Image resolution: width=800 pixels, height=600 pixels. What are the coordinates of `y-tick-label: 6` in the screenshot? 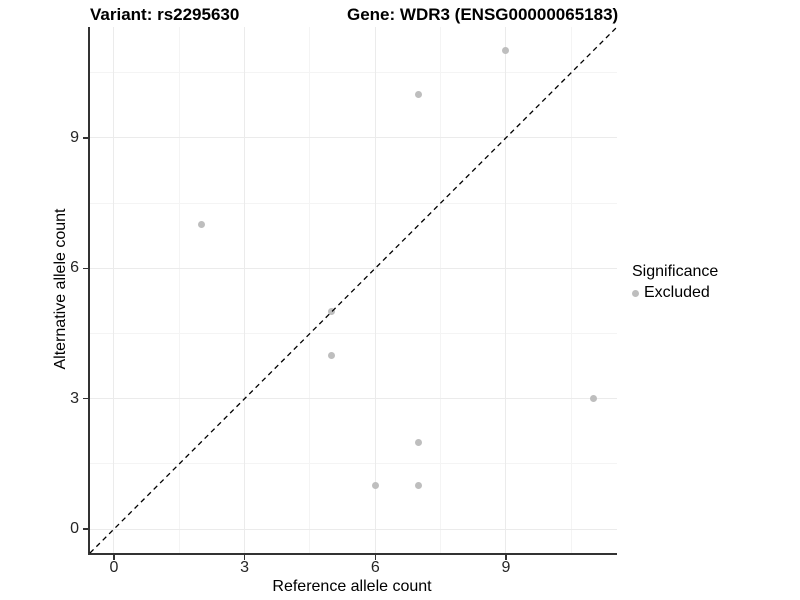 It's located at (74, 268).